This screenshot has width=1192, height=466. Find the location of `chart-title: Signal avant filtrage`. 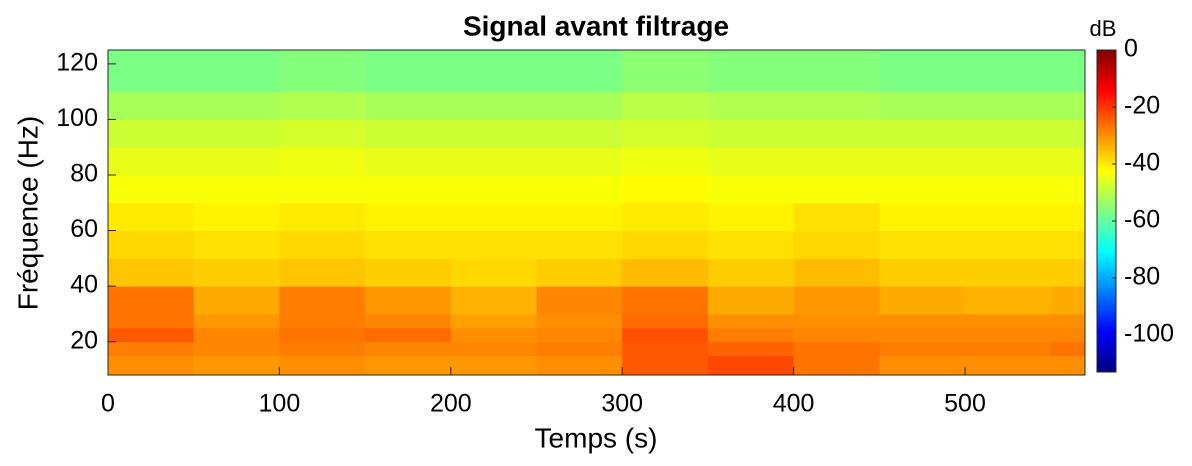

chart-title: Signal avant filtrage is located at coordinates (596, 25).